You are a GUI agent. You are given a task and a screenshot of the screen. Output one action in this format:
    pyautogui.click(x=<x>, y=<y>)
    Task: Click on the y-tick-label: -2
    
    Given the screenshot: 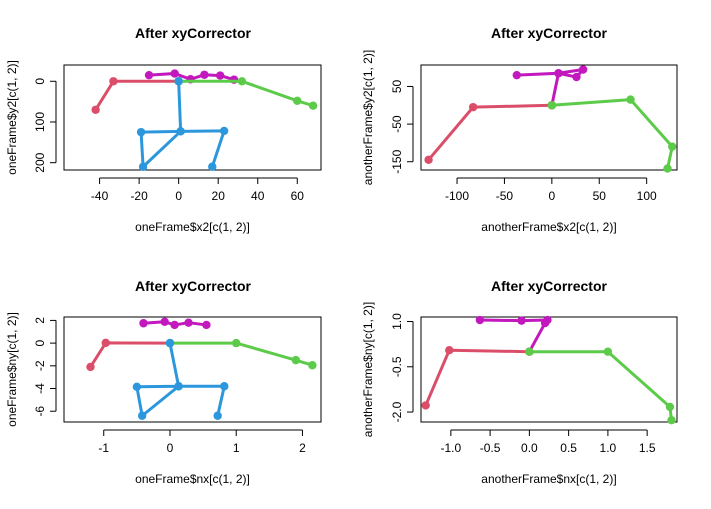 What is the action you would take?
    pyautogui.click(x=40, y=365)
    